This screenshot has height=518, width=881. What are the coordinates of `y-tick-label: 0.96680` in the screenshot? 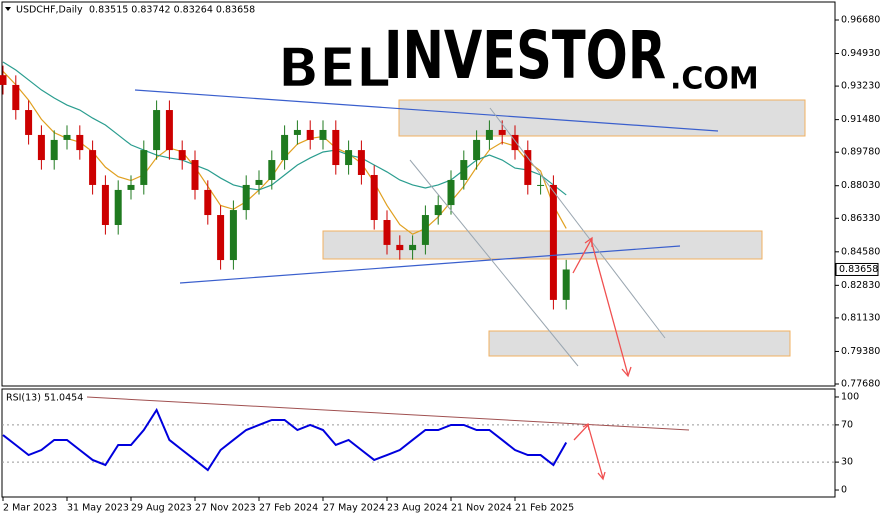 It's located at (860, 19).